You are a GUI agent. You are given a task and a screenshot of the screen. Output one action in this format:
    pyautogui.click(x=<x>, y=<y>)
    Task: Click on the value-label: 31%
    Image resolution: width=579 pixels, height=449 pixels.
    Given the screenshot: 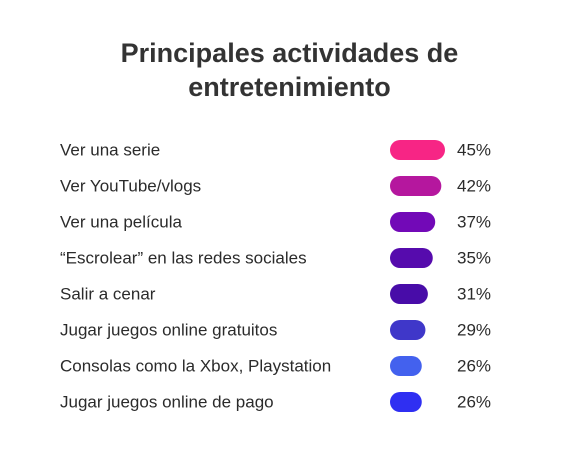 What is the action you would take?
    pyautogui.click(x=474, y=294)
    